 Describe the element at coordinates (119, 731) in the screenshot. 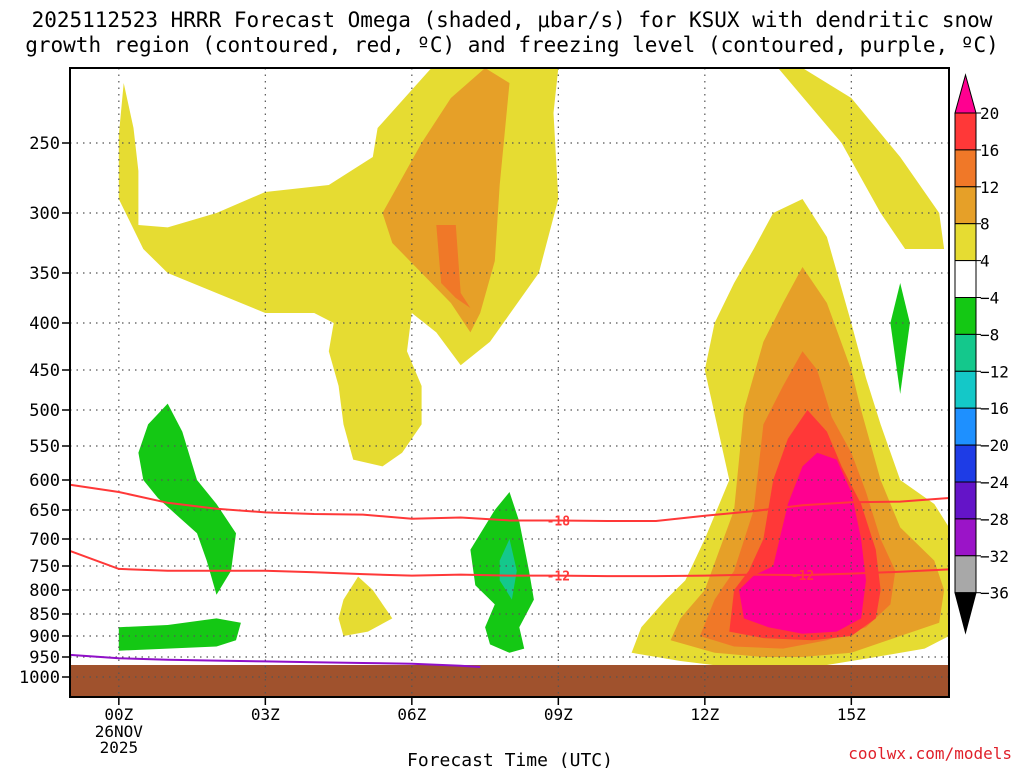

I see `x-date-label-1: 26NOV` at that location.